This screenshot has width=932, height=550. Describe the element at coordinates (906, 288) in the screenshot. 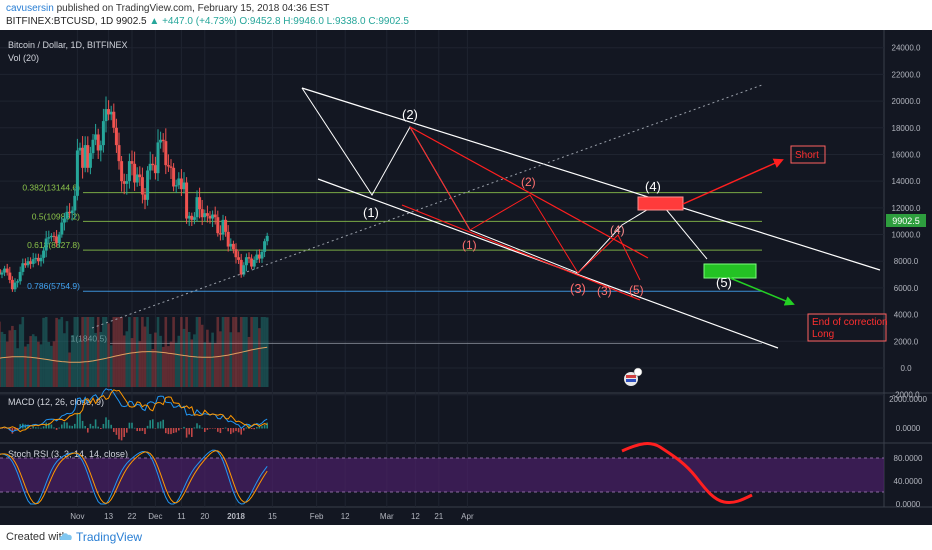

I see `price-tick-label: 6000.0` at that location.